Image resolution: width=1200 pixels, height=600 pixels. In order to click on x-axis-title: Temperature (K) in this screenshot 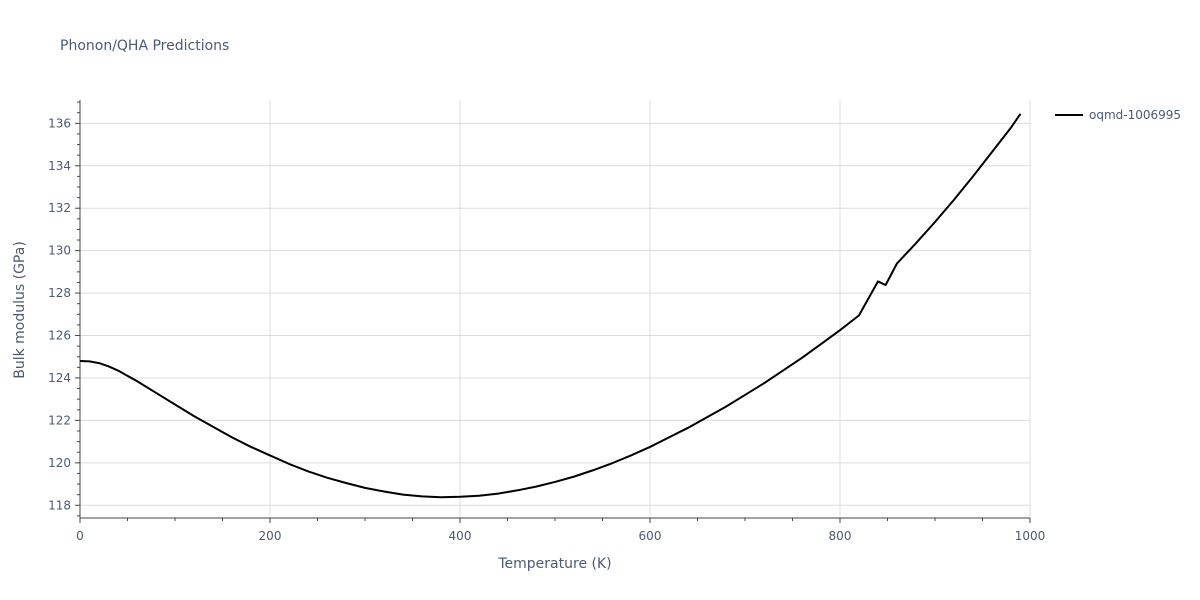, I will do `click(554, 564)`.